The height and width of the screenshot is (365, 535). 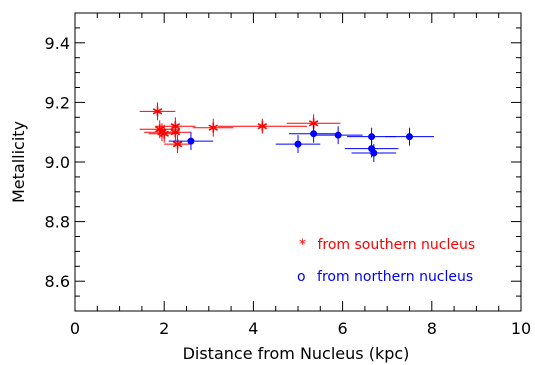 I want to click on series-southern, so click(x=240, y=128).